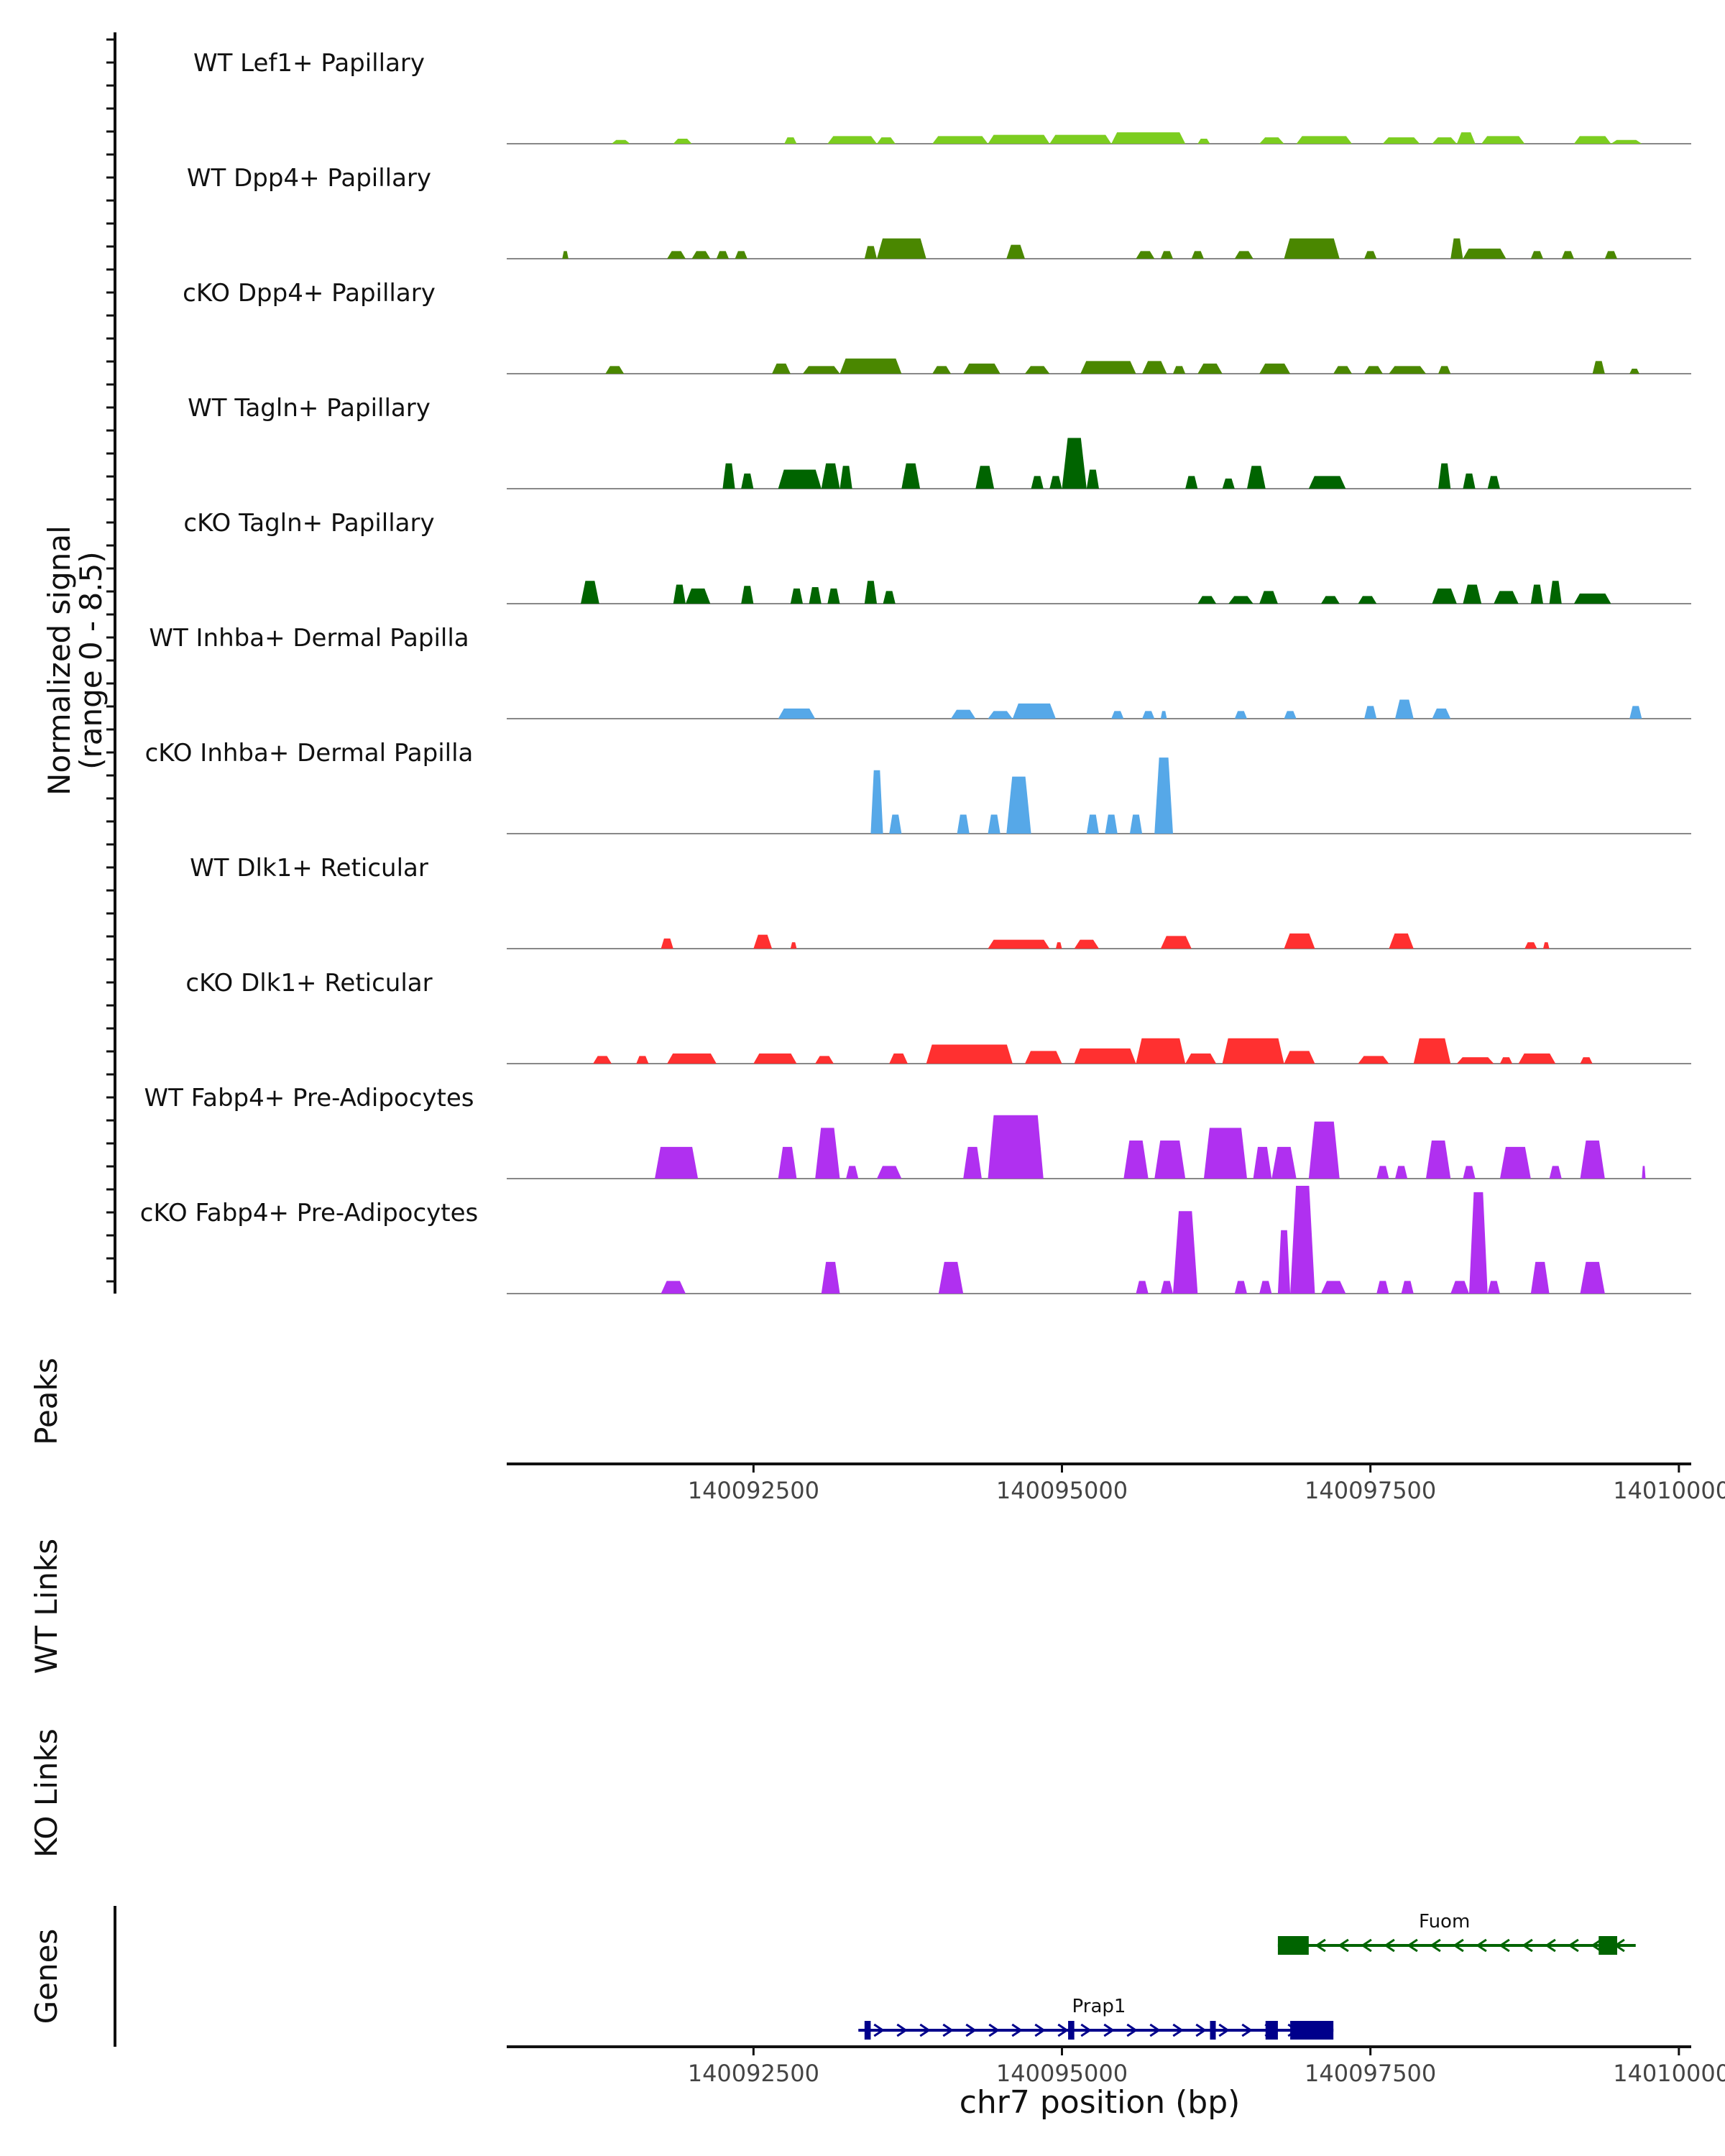 This screenshot has height=2156, width=1725. What do you see at coordinates (309, 1098) in the screenshot?
I see `track-label: WT Fabp4+ Pre-Adipocytes` at bounding box center [309, 1098].